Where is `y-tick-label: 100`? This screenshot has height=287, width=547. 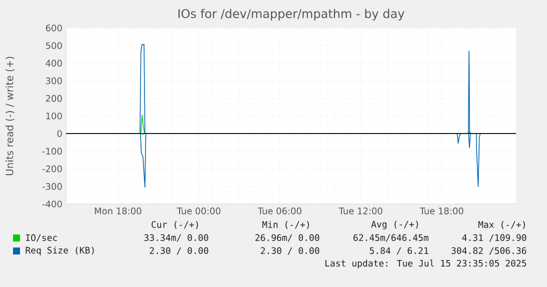
y-tick-label: 100 is located at coordinates (54, 116).